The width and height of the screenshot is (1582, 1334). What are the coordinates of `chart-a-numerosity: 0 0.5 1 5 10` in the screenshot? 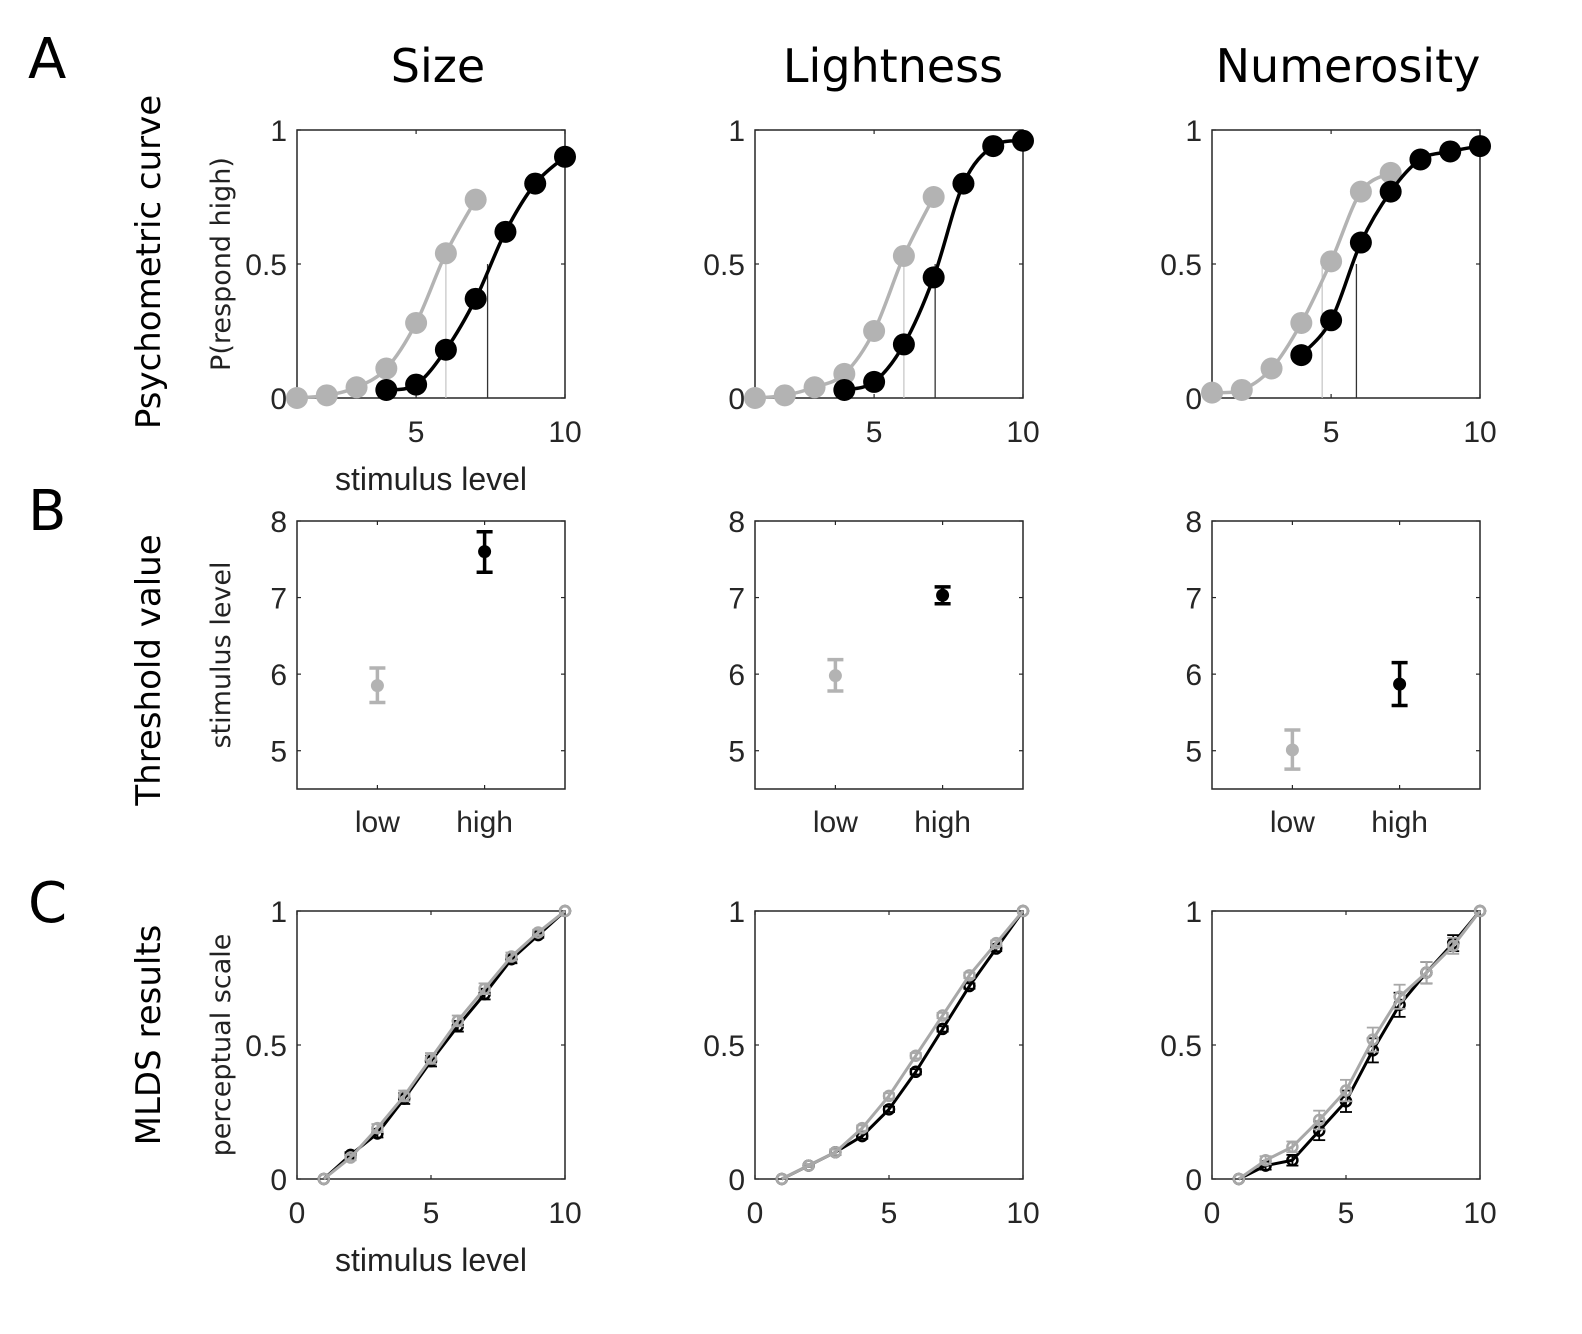 It's located at (1328, 282).